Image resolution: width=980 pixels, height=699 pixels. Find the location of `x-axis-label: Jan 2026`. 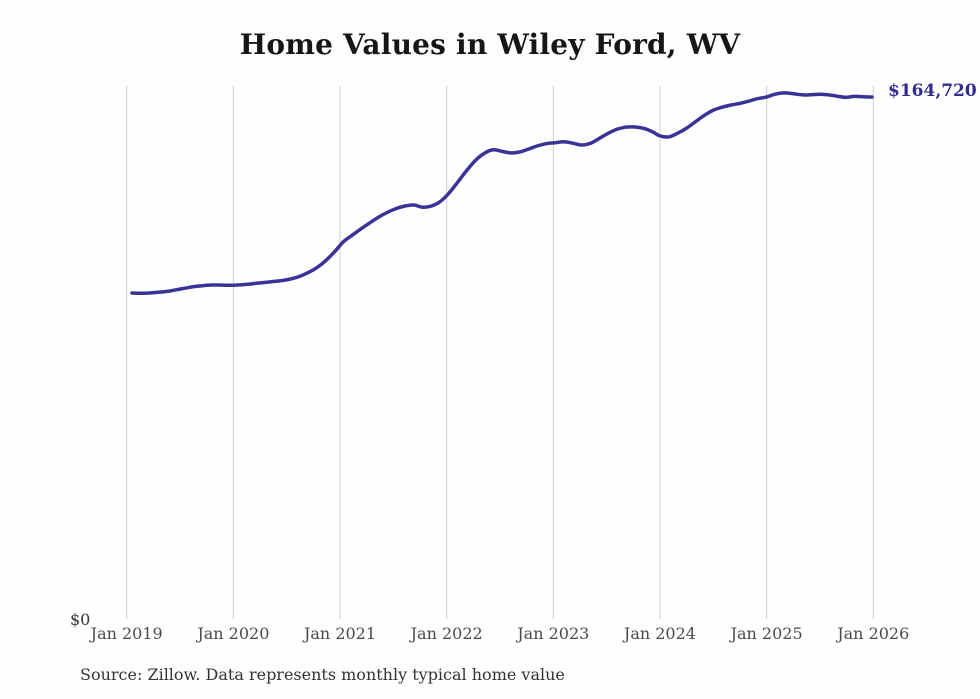

x-axis-label: Jan 2026 is located at coordinates (873, 633).